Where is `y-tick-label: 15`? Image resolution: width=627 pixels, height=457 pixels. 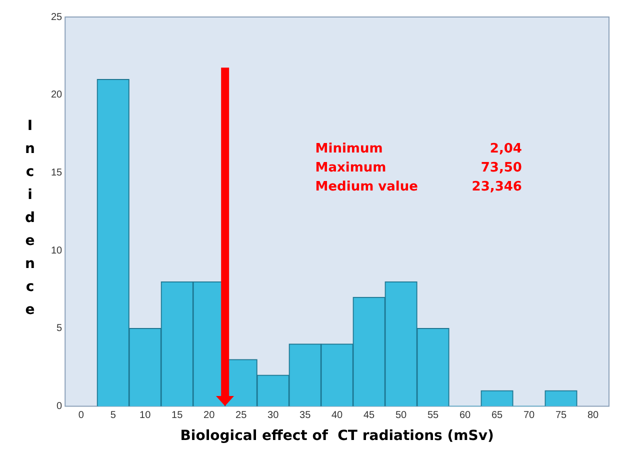 y-tick-label: 15 is located at coordinates (57, 172).